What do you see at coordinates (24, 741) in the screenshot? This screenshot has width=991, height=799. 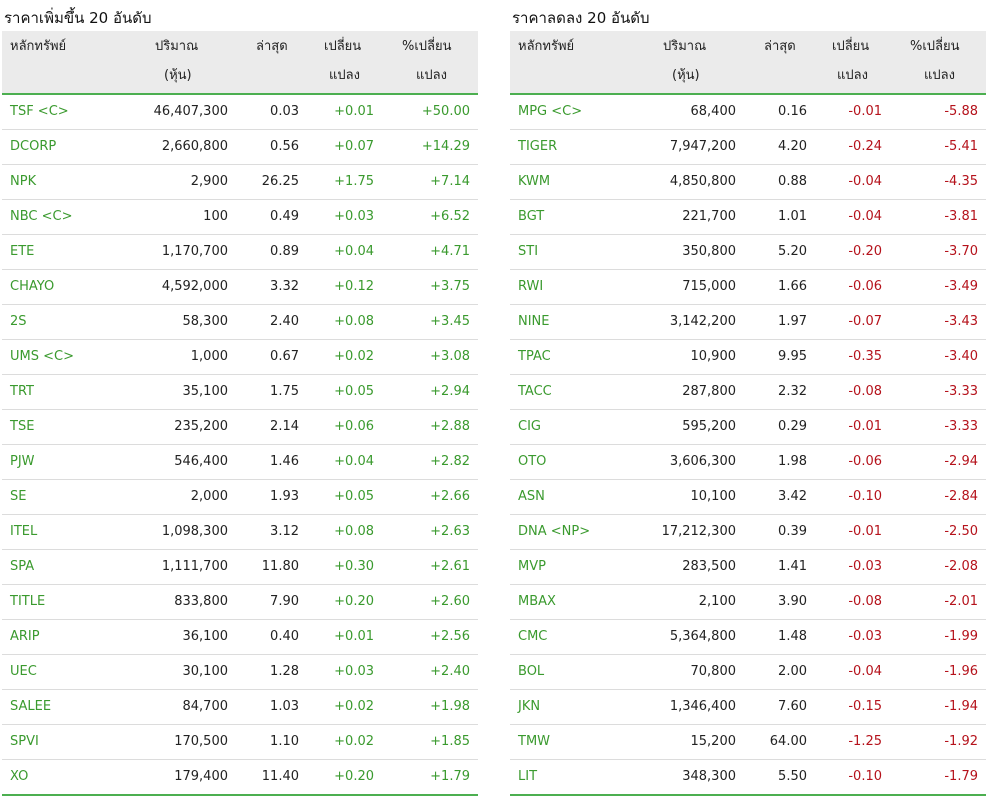 I see `symbol-link: SPVI` at bounding box center [24, 741].